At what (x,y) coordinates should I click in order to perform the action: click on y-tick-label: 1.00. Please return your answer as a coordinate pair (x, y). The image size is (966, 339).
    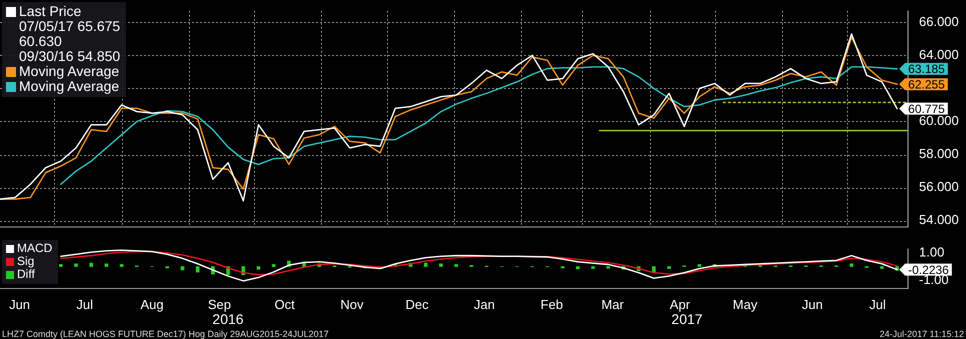
    Looking at the image, I should click on (931, 252).